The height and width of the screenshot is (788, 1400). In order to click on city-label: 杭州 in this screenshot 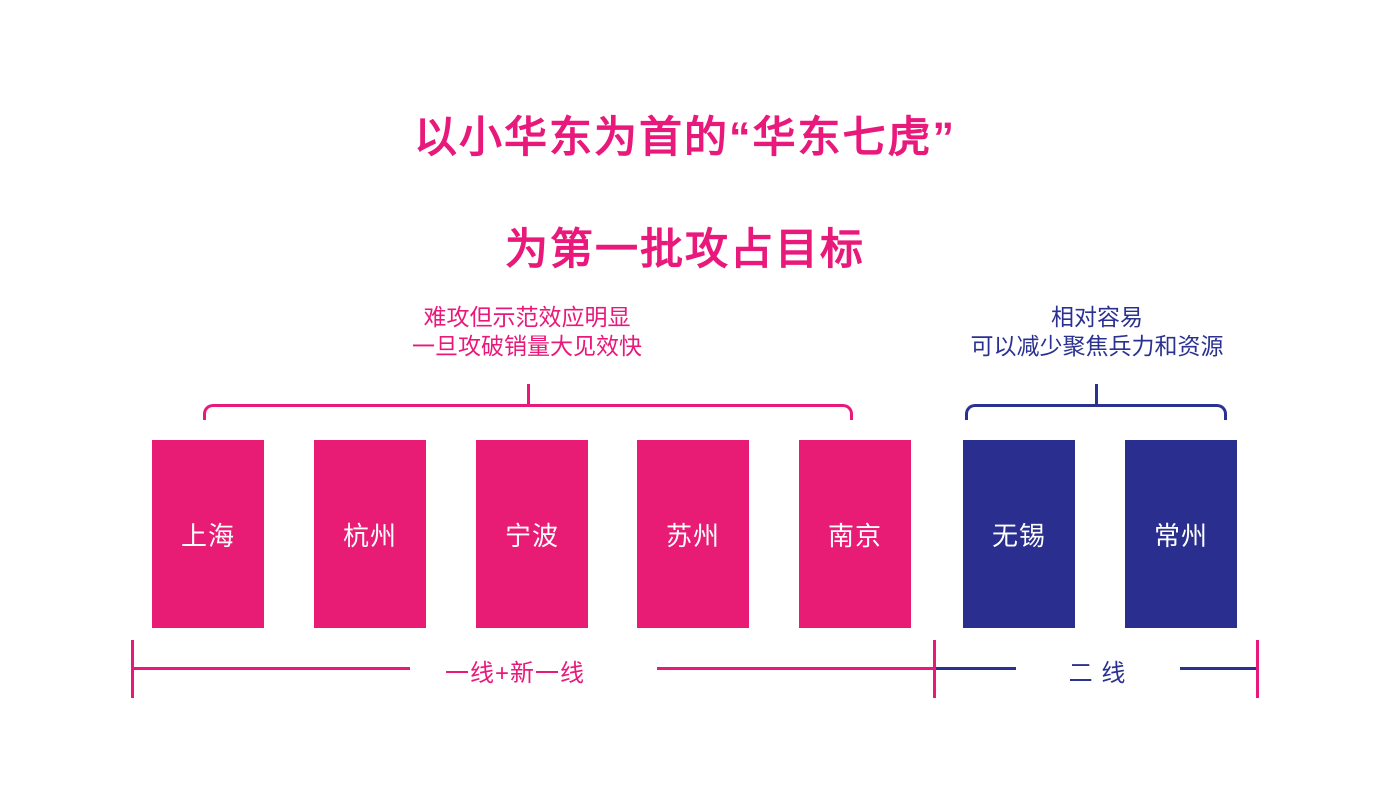, I will do `click(369, 535)`.